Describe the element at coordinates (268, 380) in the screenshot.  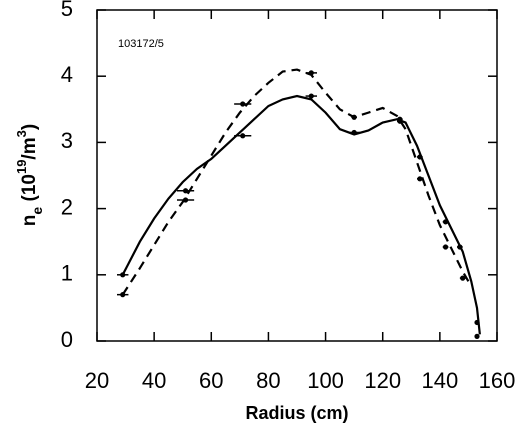
I see `x-tick-label: 80` at that location.